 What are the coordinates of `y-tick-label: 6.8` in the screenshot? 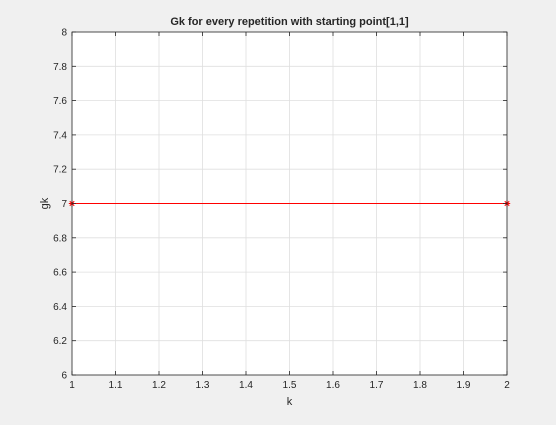 It's located at (60, 238).